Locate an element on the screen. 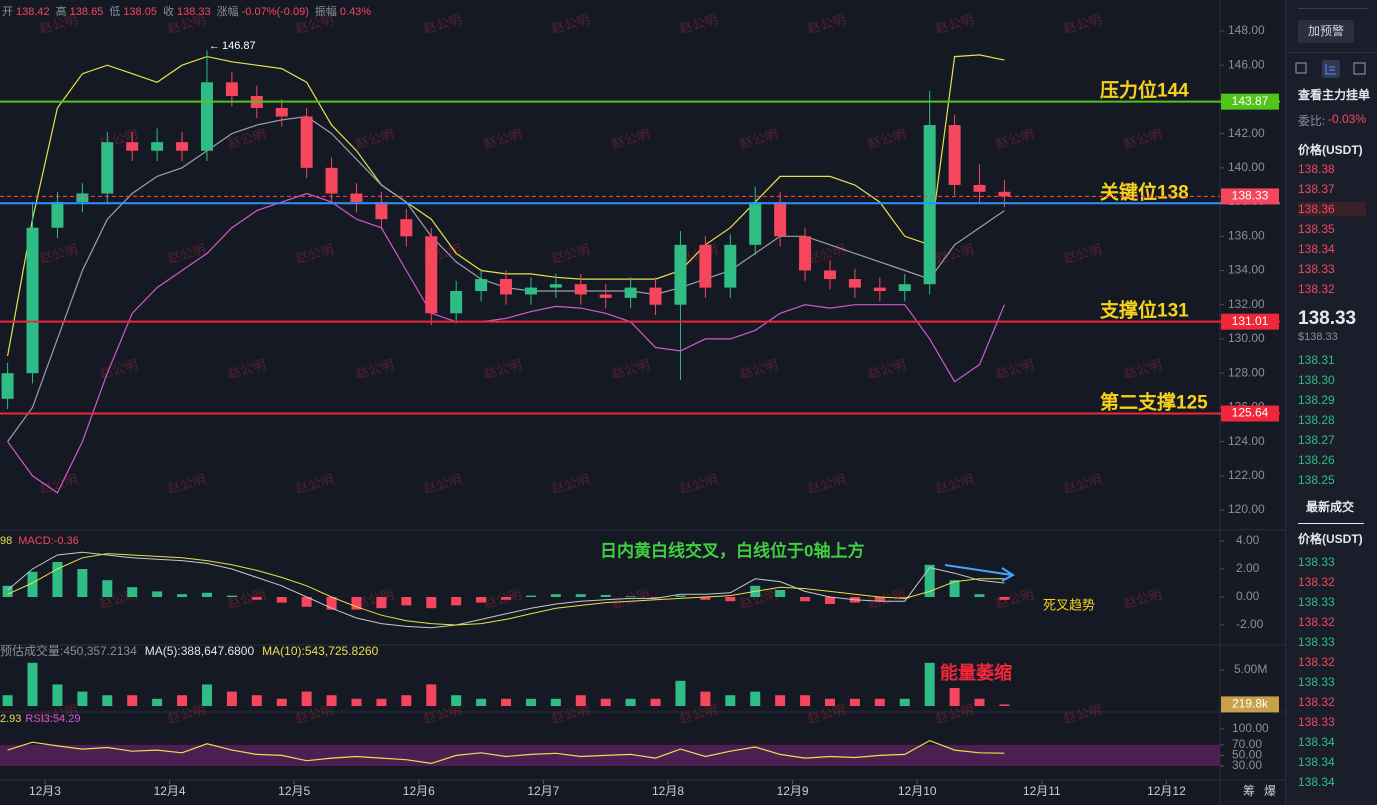 Image resolution: width=1377 pixels, height=805 pixels. bid-price: 138.29 is located at coordinates (1316, 400).